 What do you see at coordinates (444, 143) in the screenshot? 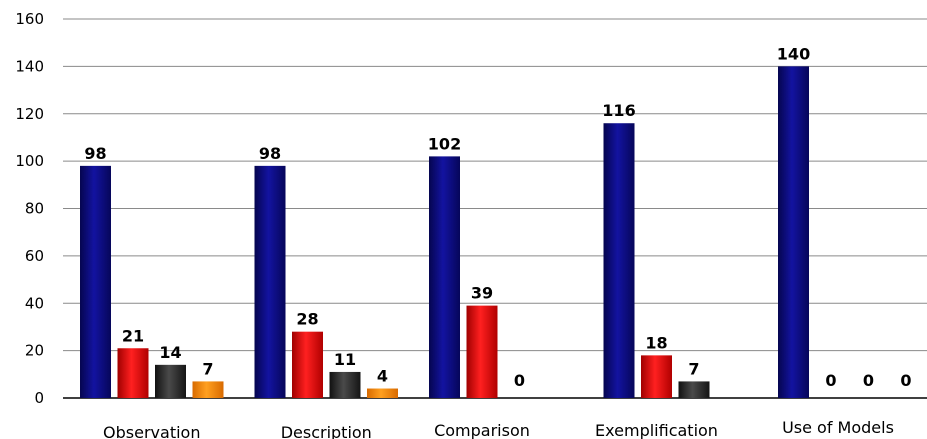
I see `data-label: 102` at bounding box center [444, 143].